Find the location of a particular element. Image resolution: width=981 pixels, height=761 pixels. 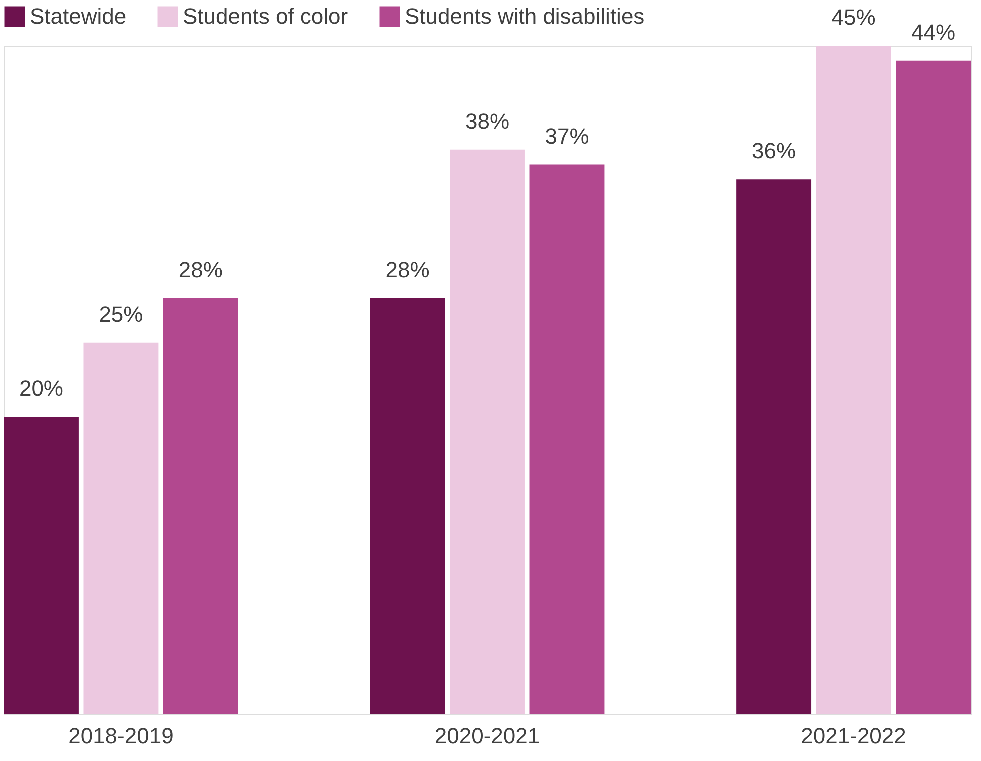

legend-label: Students of color is located at coordinates (265, 16).